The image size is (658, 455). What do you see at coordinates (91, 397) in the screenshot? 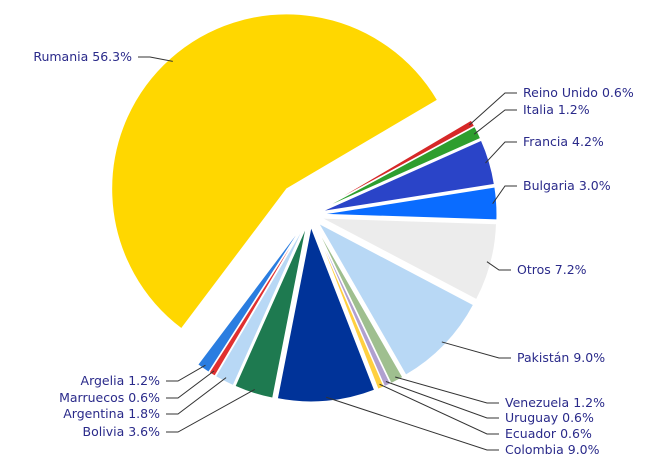
I see `slice-name: Marruecos` at bounding box center [91, 397].